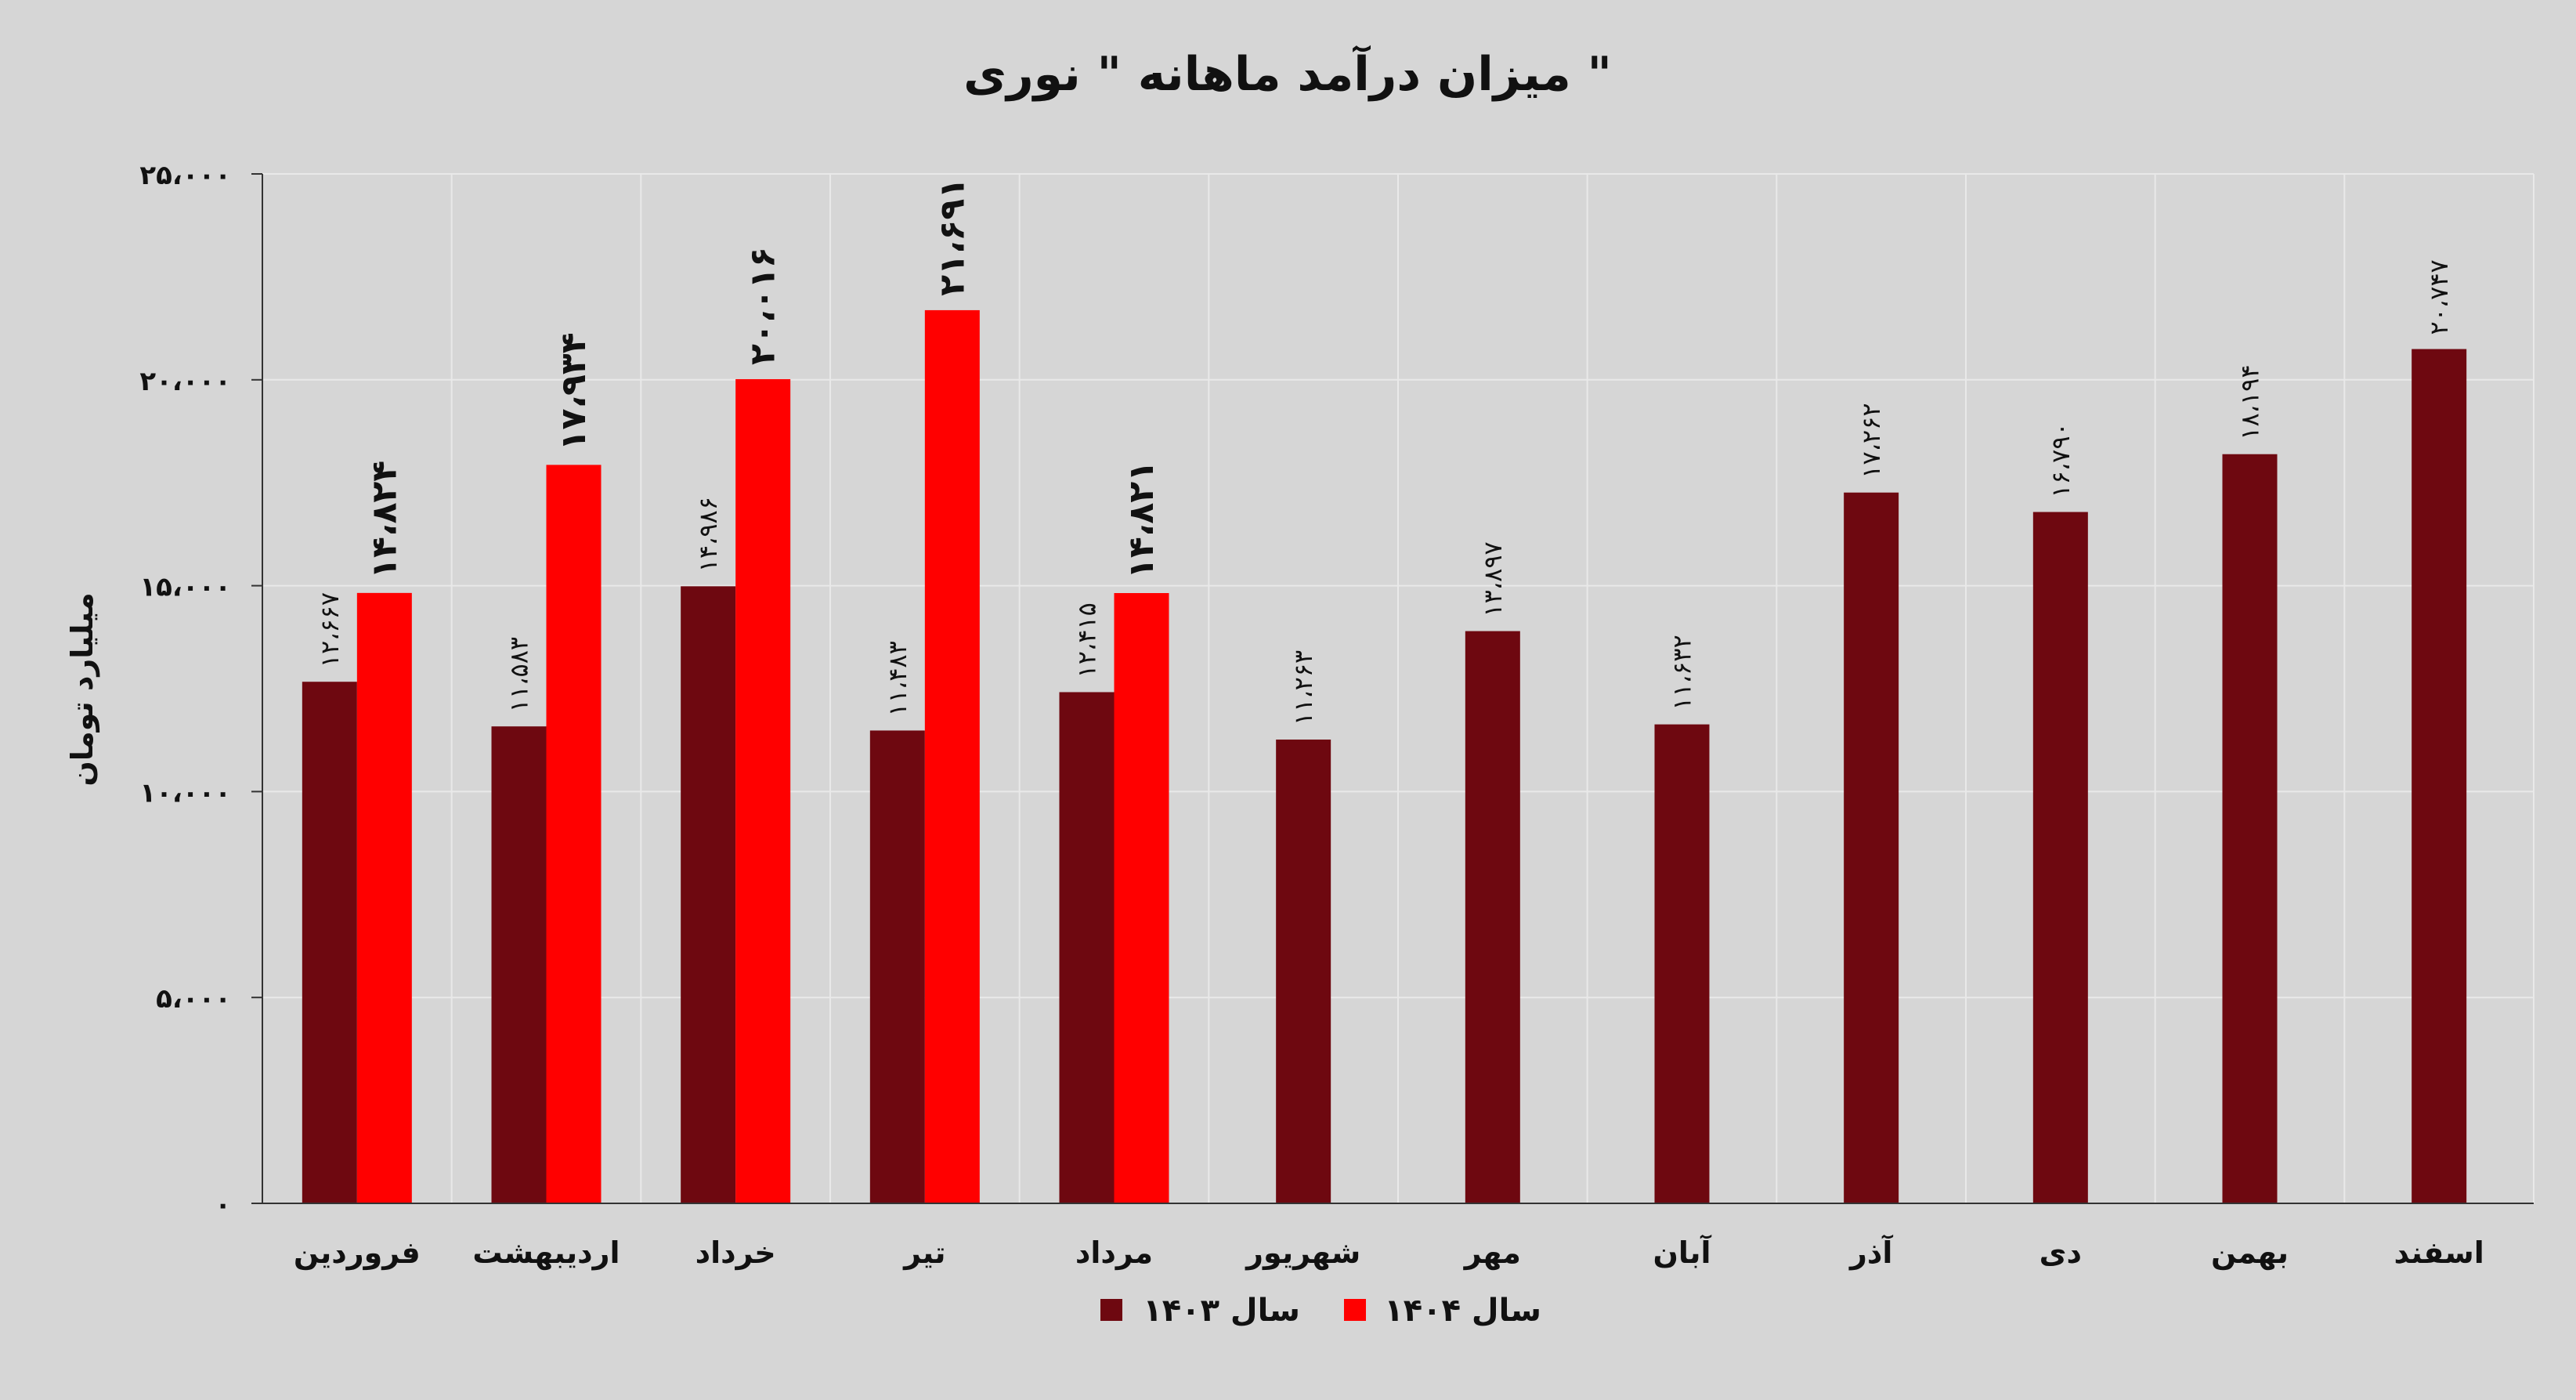 The image size is (2576, 1400). What do you see at coordinates (1302, 1253) in the screenshot?
I see `x-tick-label: شهریور` at bounding box center [1302, 1253].